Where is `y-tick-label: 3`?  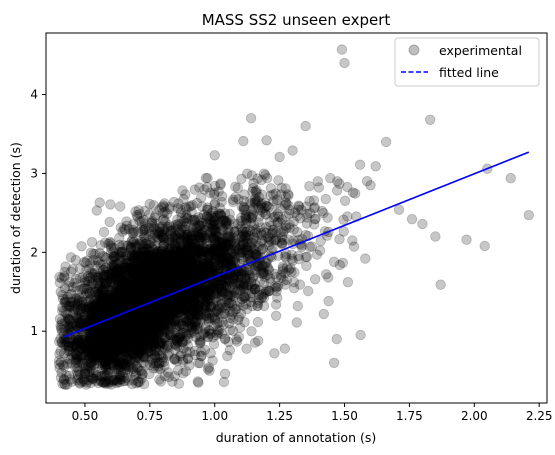
y-tick-label: 3 is located at coordinates (34, 173).